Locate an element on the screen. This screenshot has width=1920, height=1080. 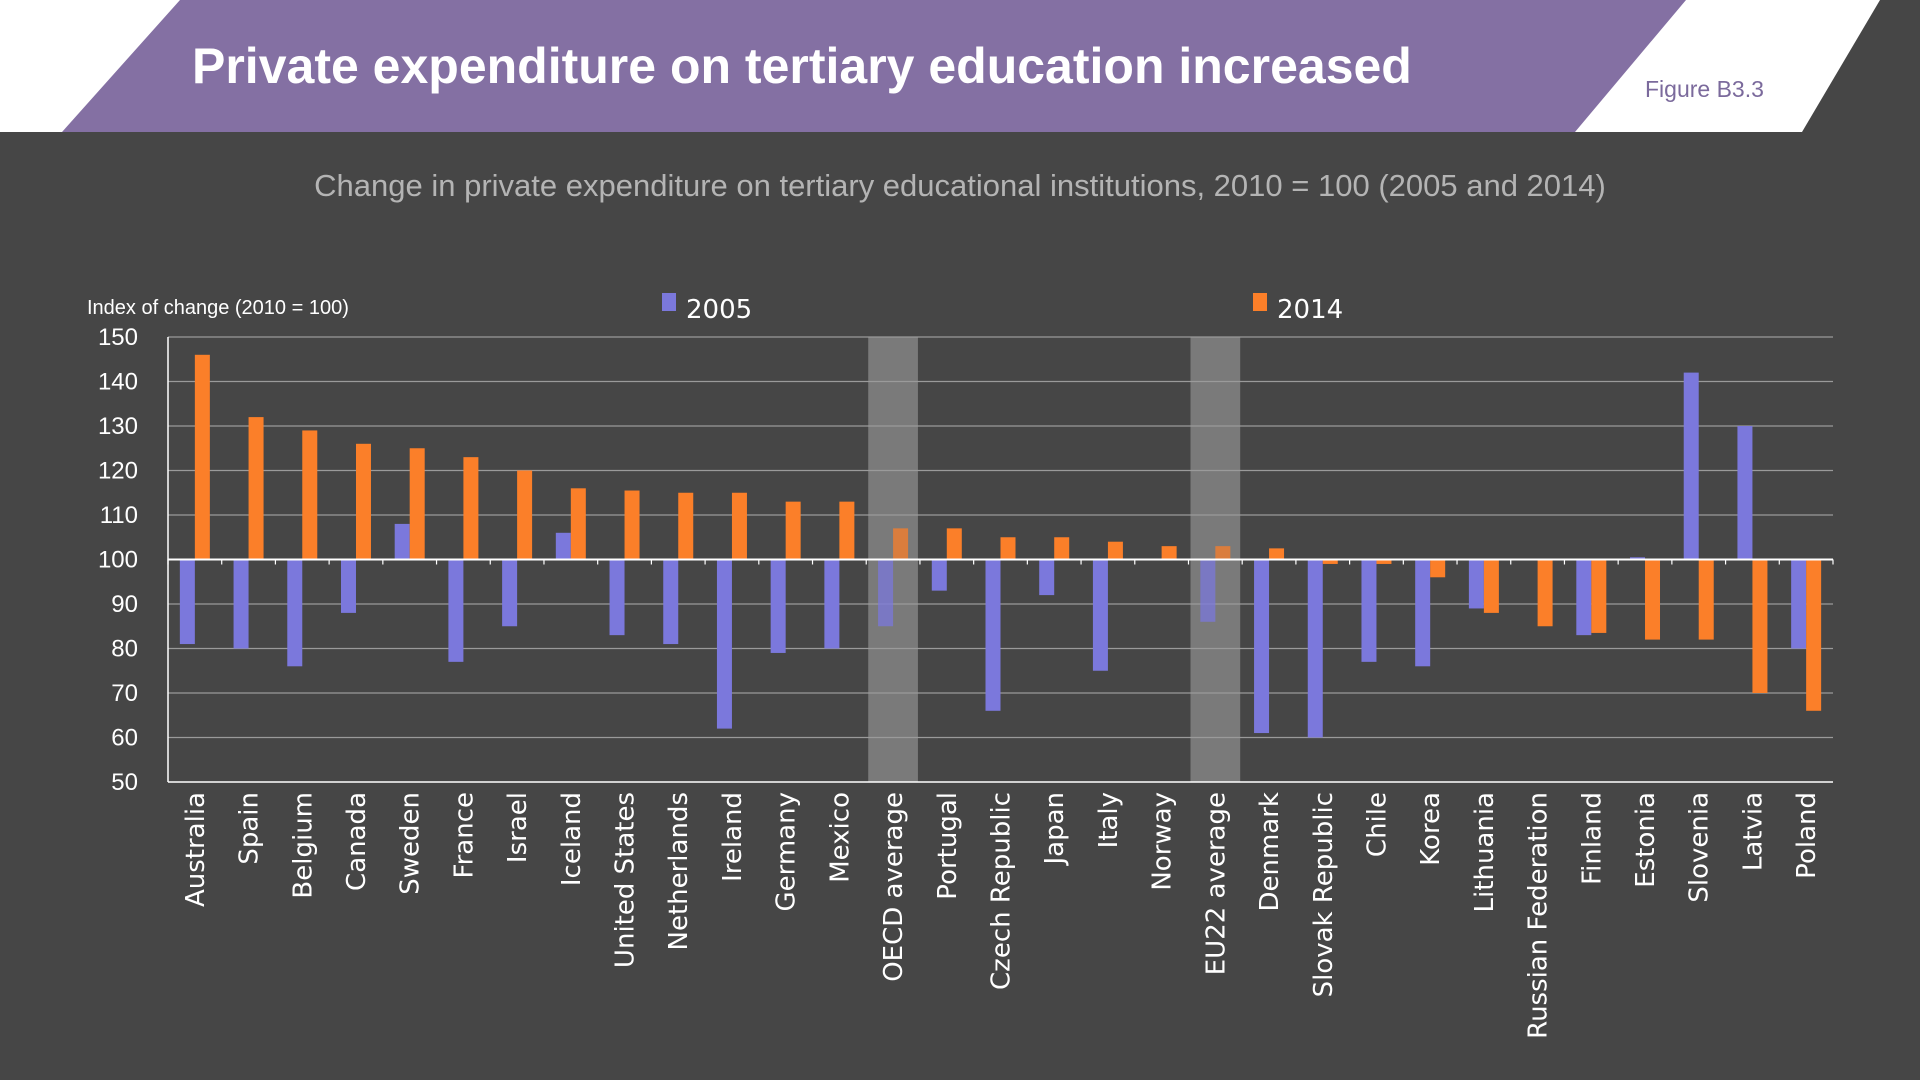
bar-2005-lithuania is located at coordinates (1476, 584).